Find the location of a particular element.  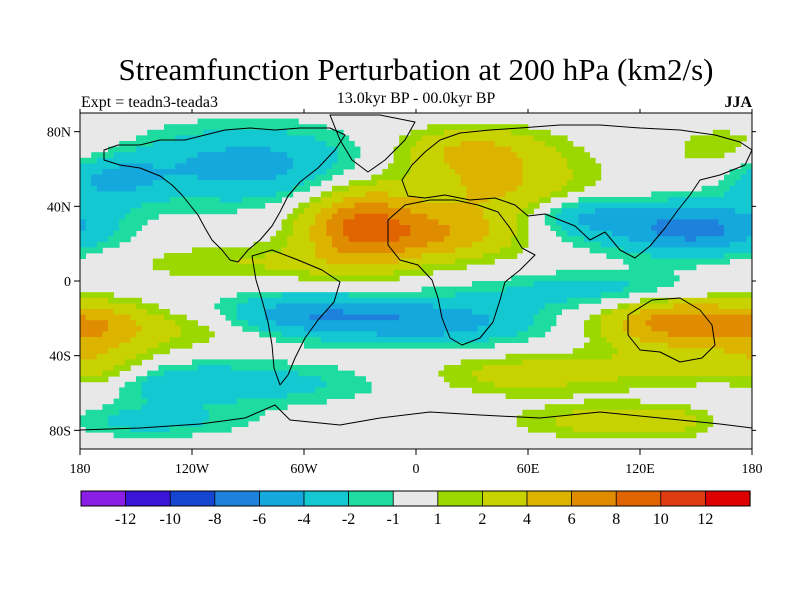

colorbar-label: -4 is located at coordinates (303, 519).